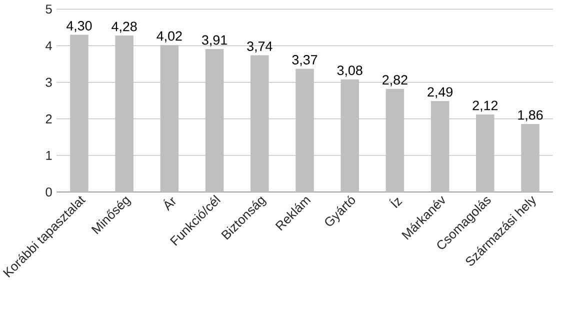 This screenshot has height=315, width=583. I want to click on data-label: 4,28, so click(124, 28).